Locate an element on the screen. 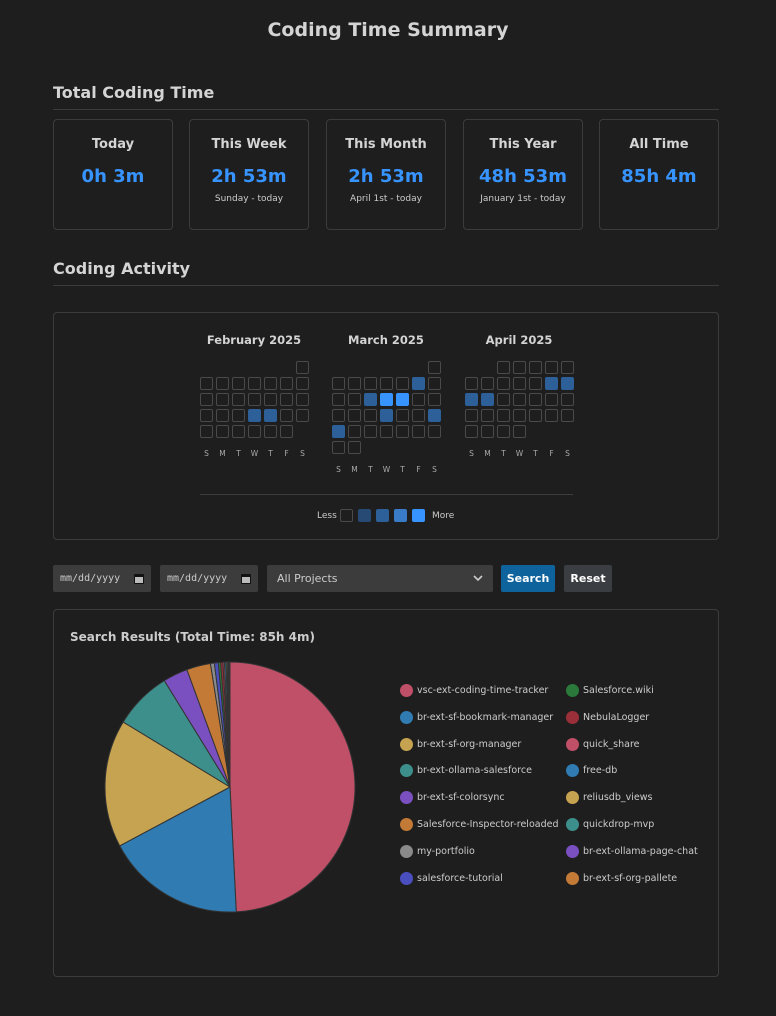 The height and width of the screenshot is (1016, 776). pie-legend-item: quickdrop-mvp is located at coordinates (610, 824).